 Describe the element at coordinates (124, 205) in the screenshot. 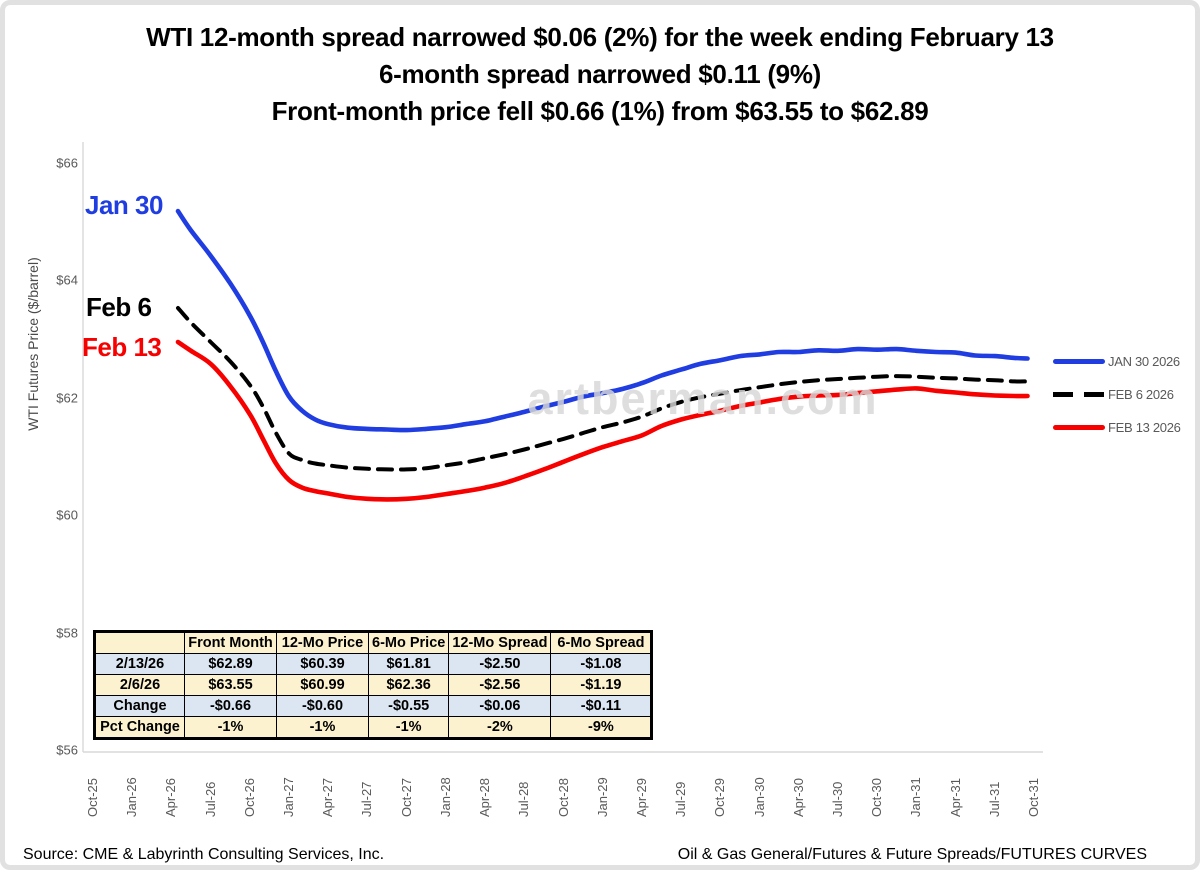

I see `series-label-jan-30: Jan 30` at that location.